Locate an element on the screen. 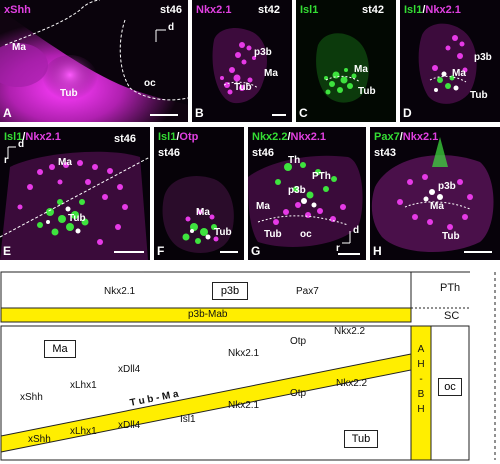 Image resolution: width=500 pixels, height=464 pixels. ahbh-char: H is located at coordinates (421, 409).